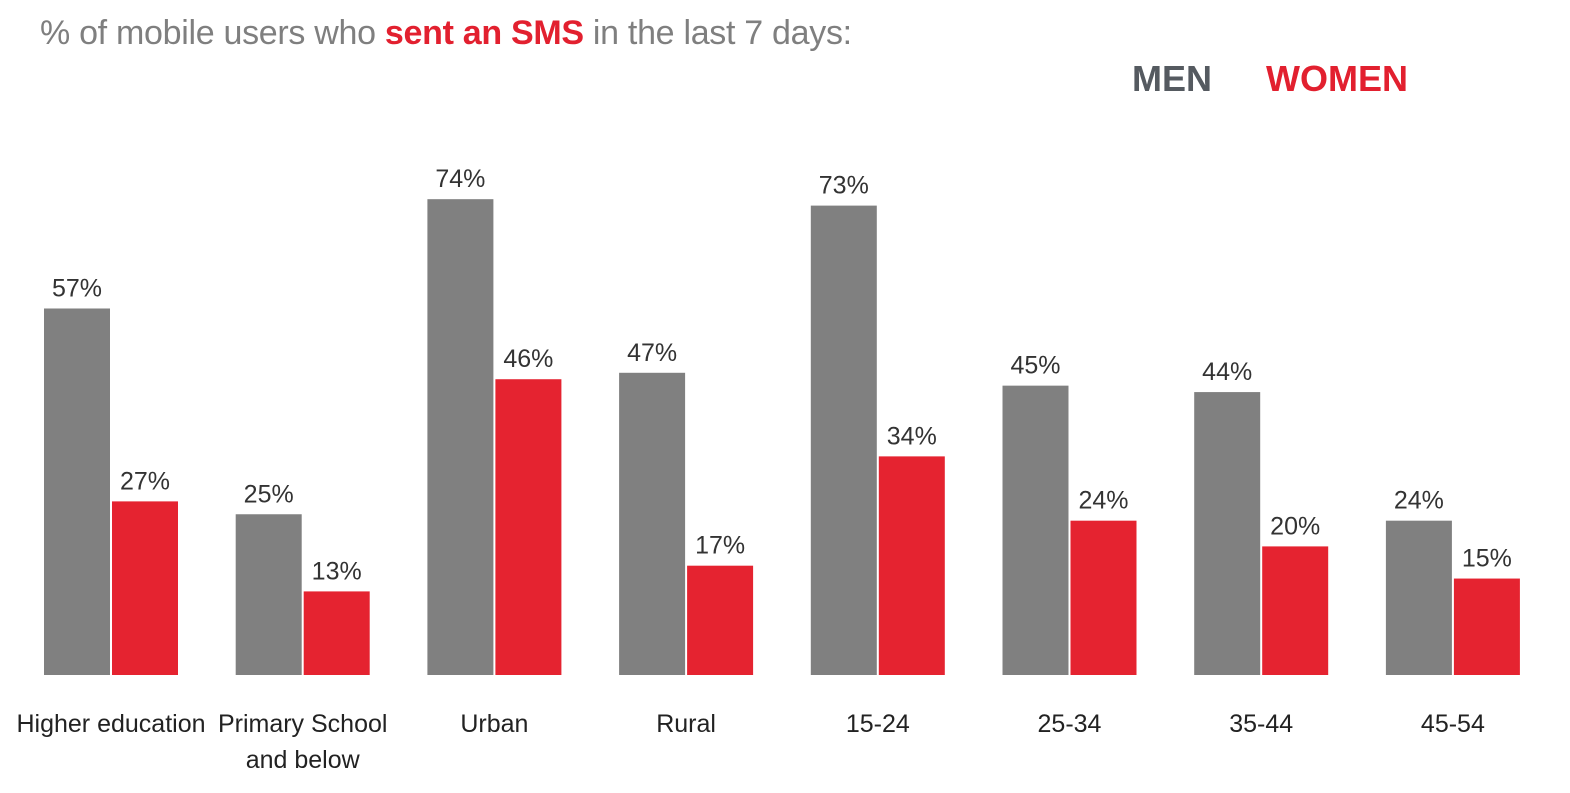 This screenshot has width=1570, height=793. What do you see at coordinates (460, 179) in the screenshot?
I see `value-label-men-2: 74%` at bounding box center [460, 179].